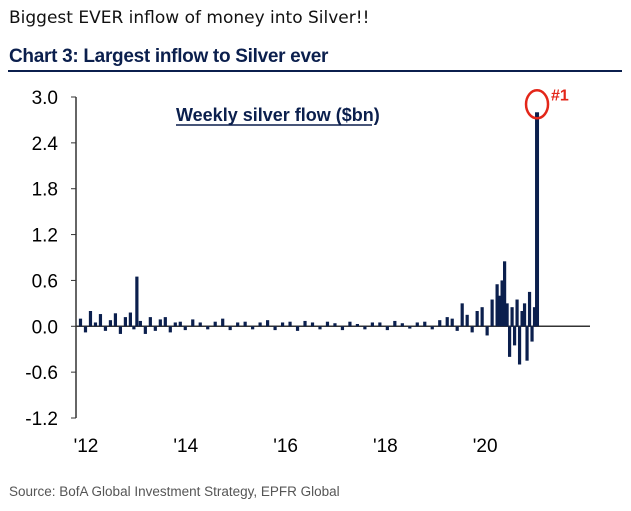 This screenshot has width=631, height=511. I want to click on y-tick-label: 1.8, so click(45, 190).